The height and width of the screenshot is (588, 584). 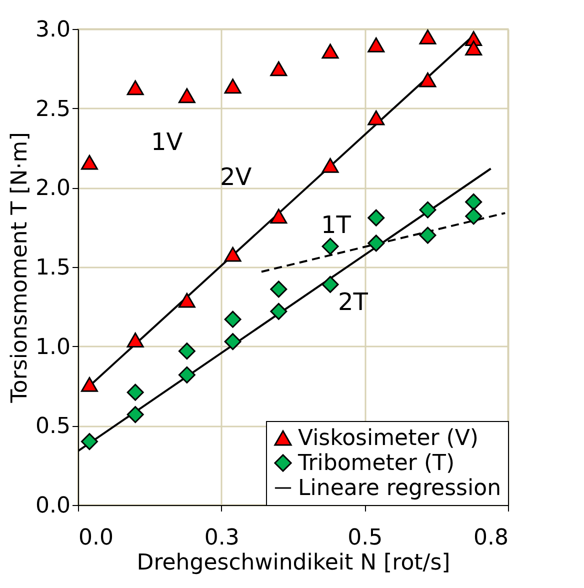 What do you see at coordinates (96, 538) in the screenshot?
I see `x-tick-label: 0.0` at bounding box center [96, 538].